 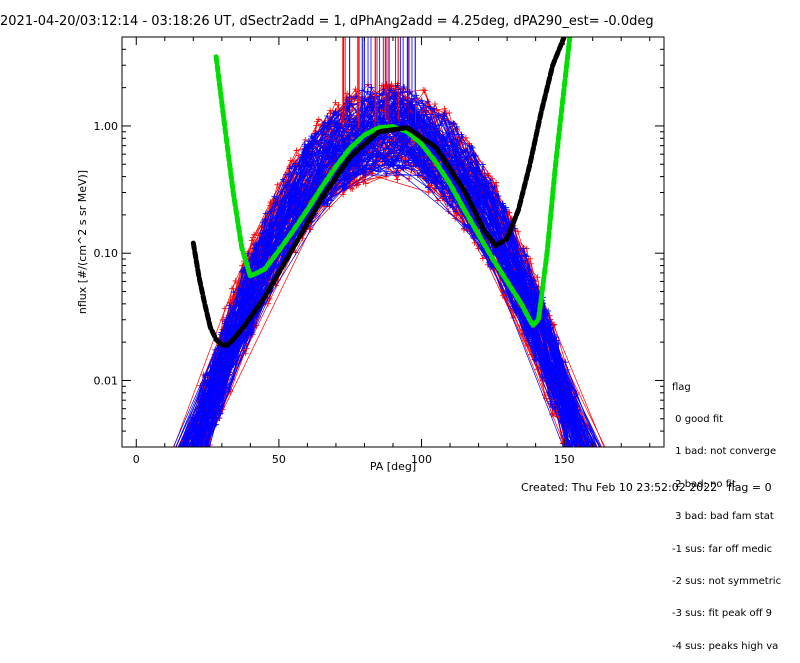 What do you see at coordinates (106, 253) in the screenshot?
I see `y-tick-label: 0.10` at bounding box center [106, 253].